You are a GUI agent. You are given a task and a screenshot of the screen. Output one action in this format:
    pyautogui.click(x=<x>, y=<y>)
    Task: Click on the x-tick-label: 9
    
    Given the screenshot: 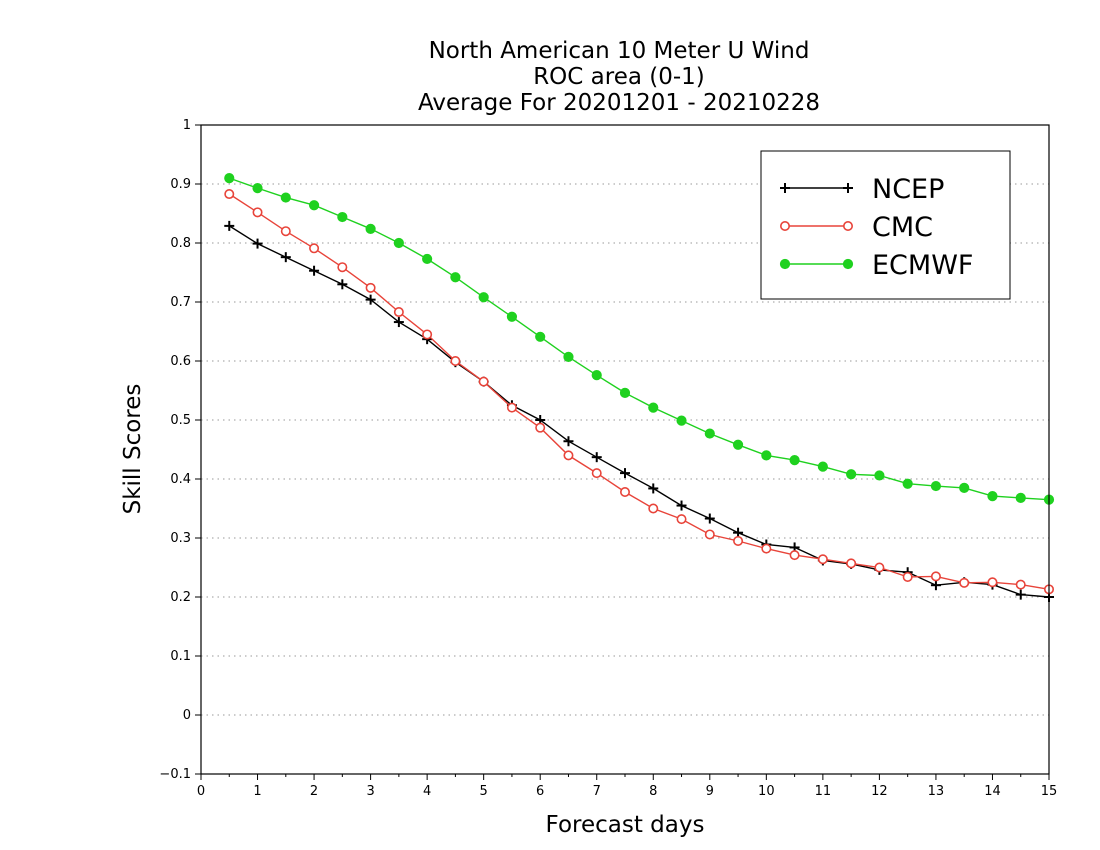 What is the action you would take?
    pyautogui.click(x=710, y=791)
    